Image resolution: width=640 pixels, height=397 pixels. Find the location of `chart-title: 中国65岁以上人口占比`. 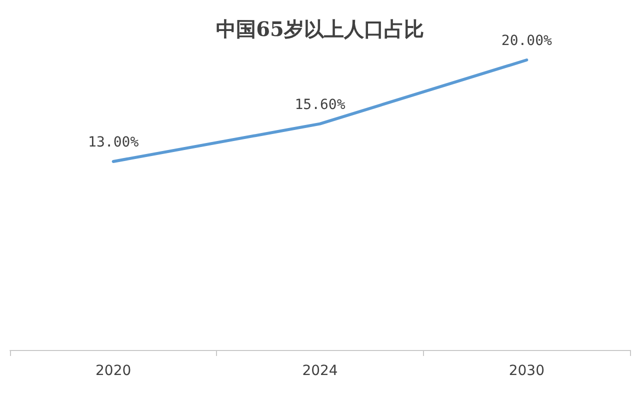

chart-title: 中国65岁以上人口占比 is located at coordinates (320, 29).